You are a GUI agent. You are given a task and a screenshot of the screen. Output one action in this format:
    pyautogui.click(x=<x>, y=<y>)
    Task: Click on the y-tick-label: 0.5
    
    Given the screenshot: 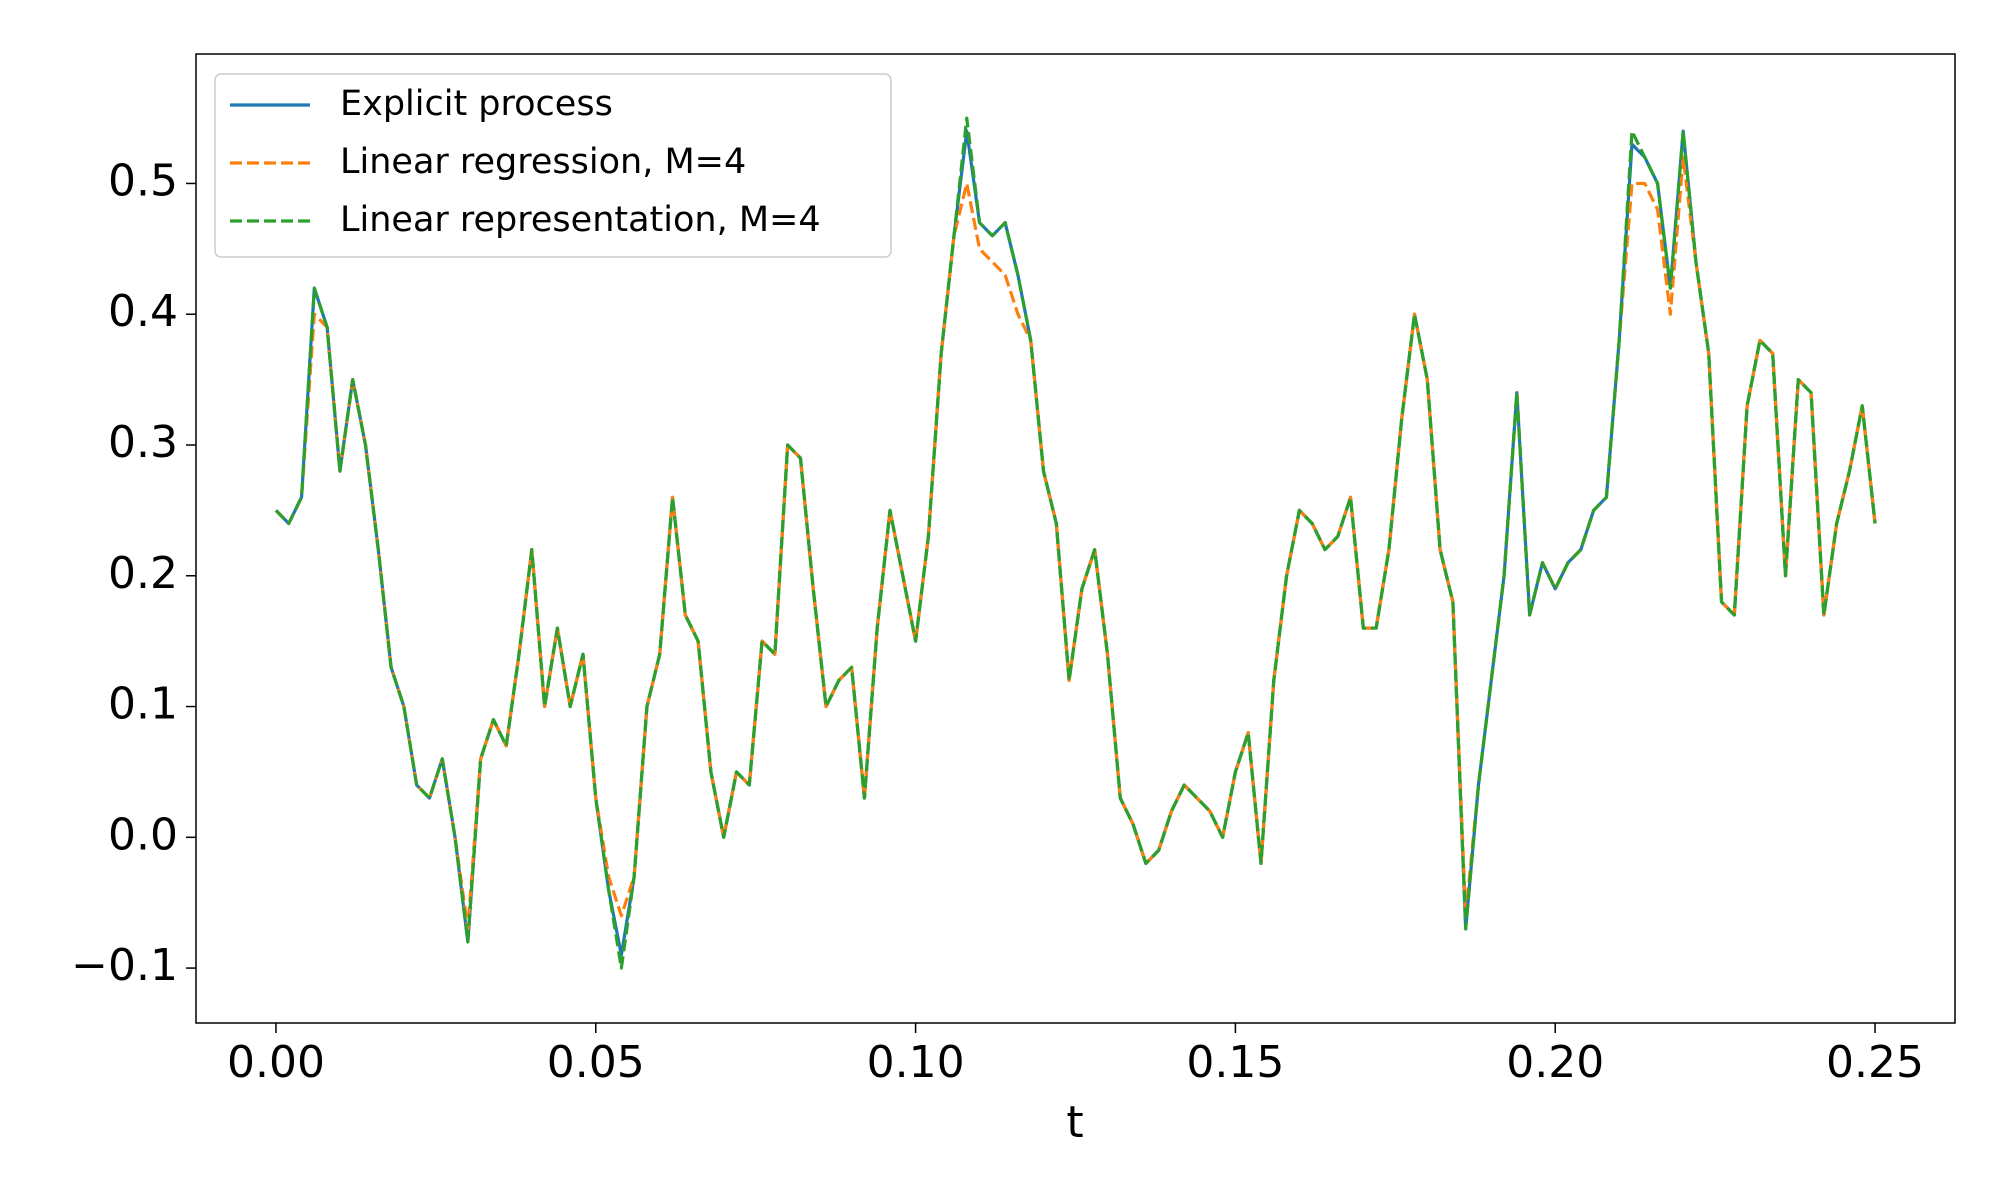 What is the action you would take?
    pyautogui.click(x=143, y=180)
    